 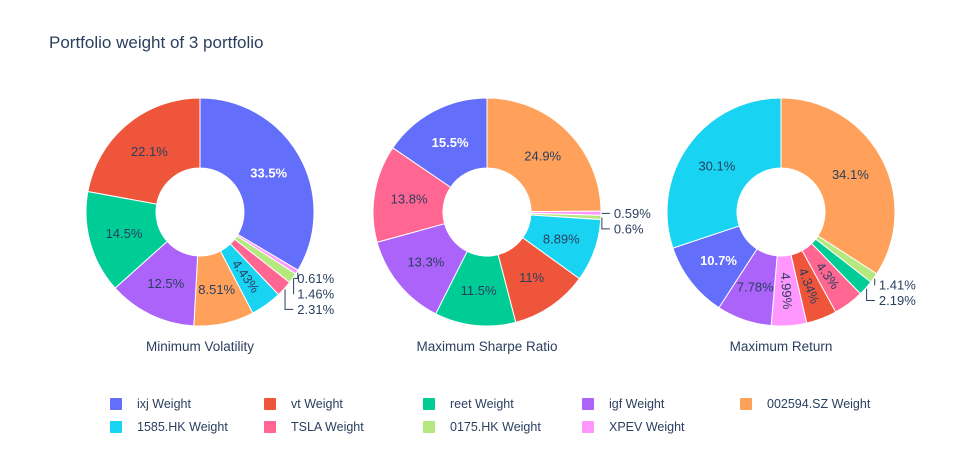 I want to click on figure-title: Portfolio weight of 3 portfolio, so click(x=156, y=42).